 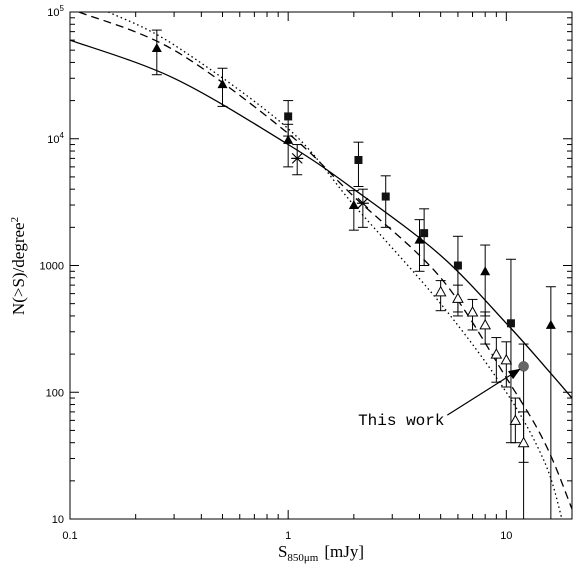 I want to click on x-axis-unit: [mJy], so click(x=344, y=551).